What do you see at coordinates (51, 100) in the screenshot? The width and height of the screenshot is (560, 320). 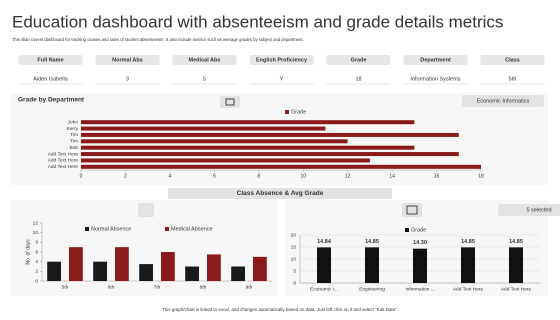 I see `chart-title: Grade by Department` at bounding box center [51, 100].